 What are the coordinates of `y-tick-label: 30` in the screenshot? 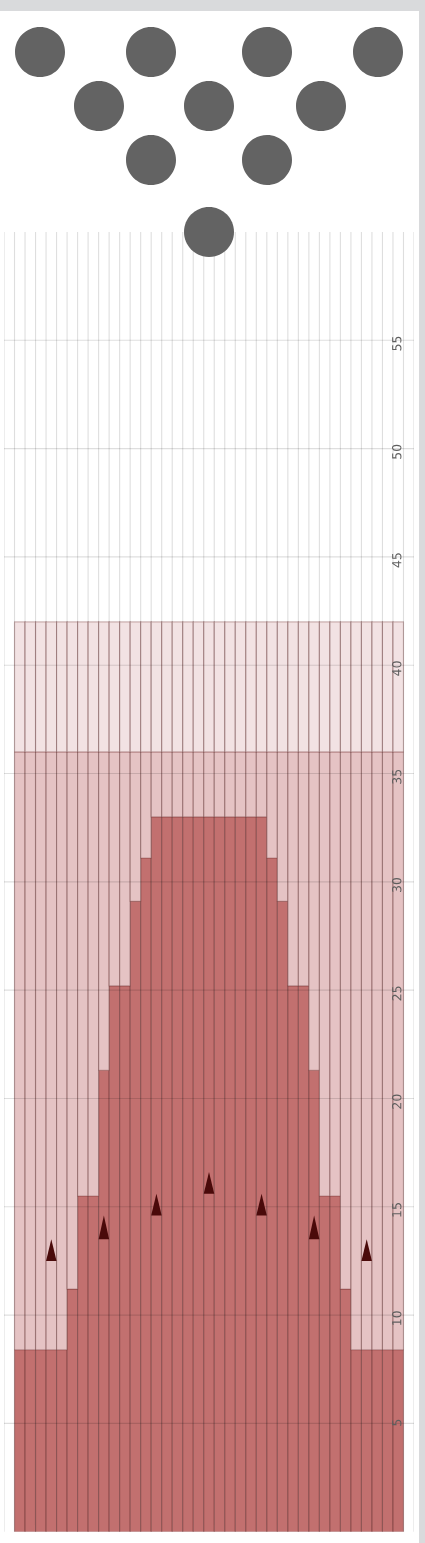 It's located at (397, 885).